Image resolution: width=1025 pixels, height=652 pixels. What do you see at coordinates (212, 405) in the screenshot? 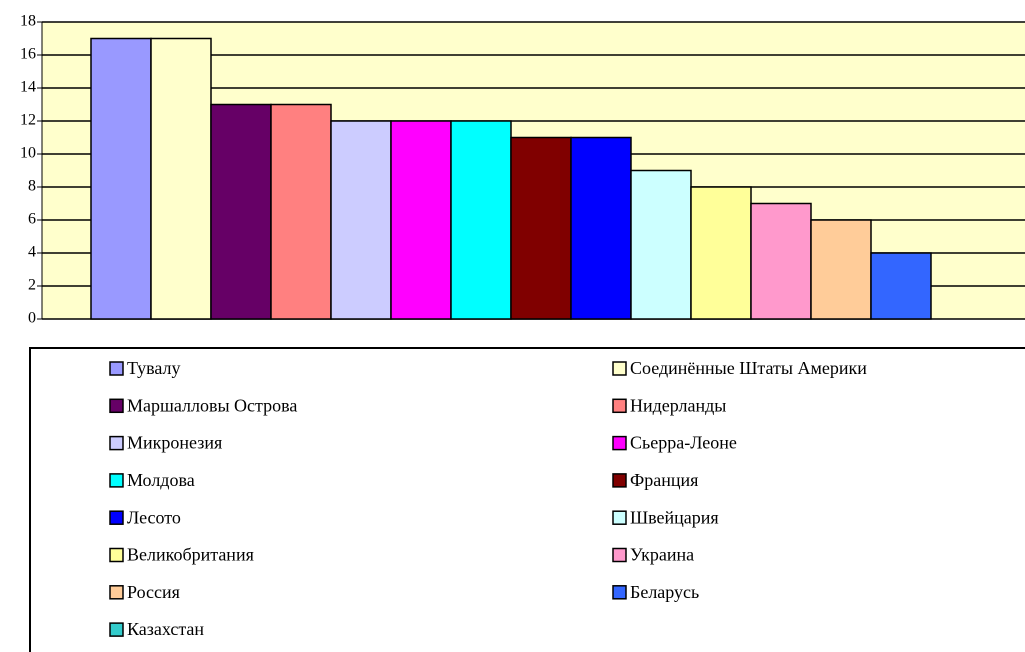
I see `legend-label: Маршалловы Острова` at bounding box center [212, 405].